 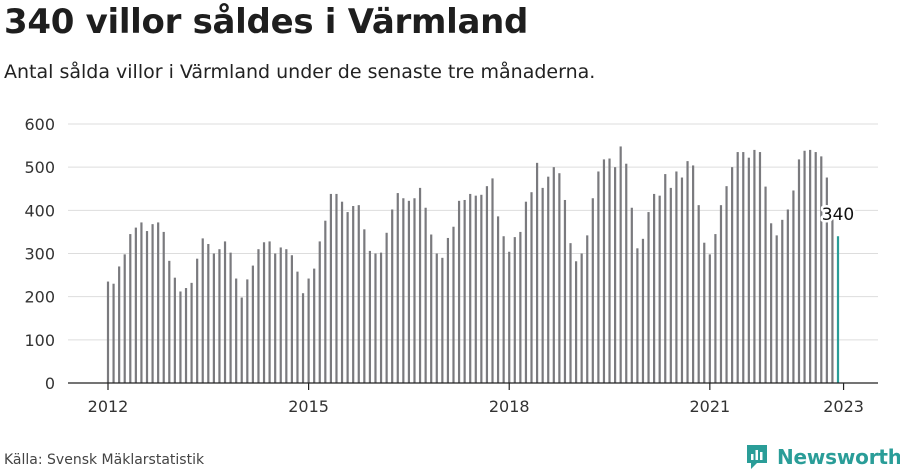 I want to click on annotation: 340, so click(x=837, y=215).